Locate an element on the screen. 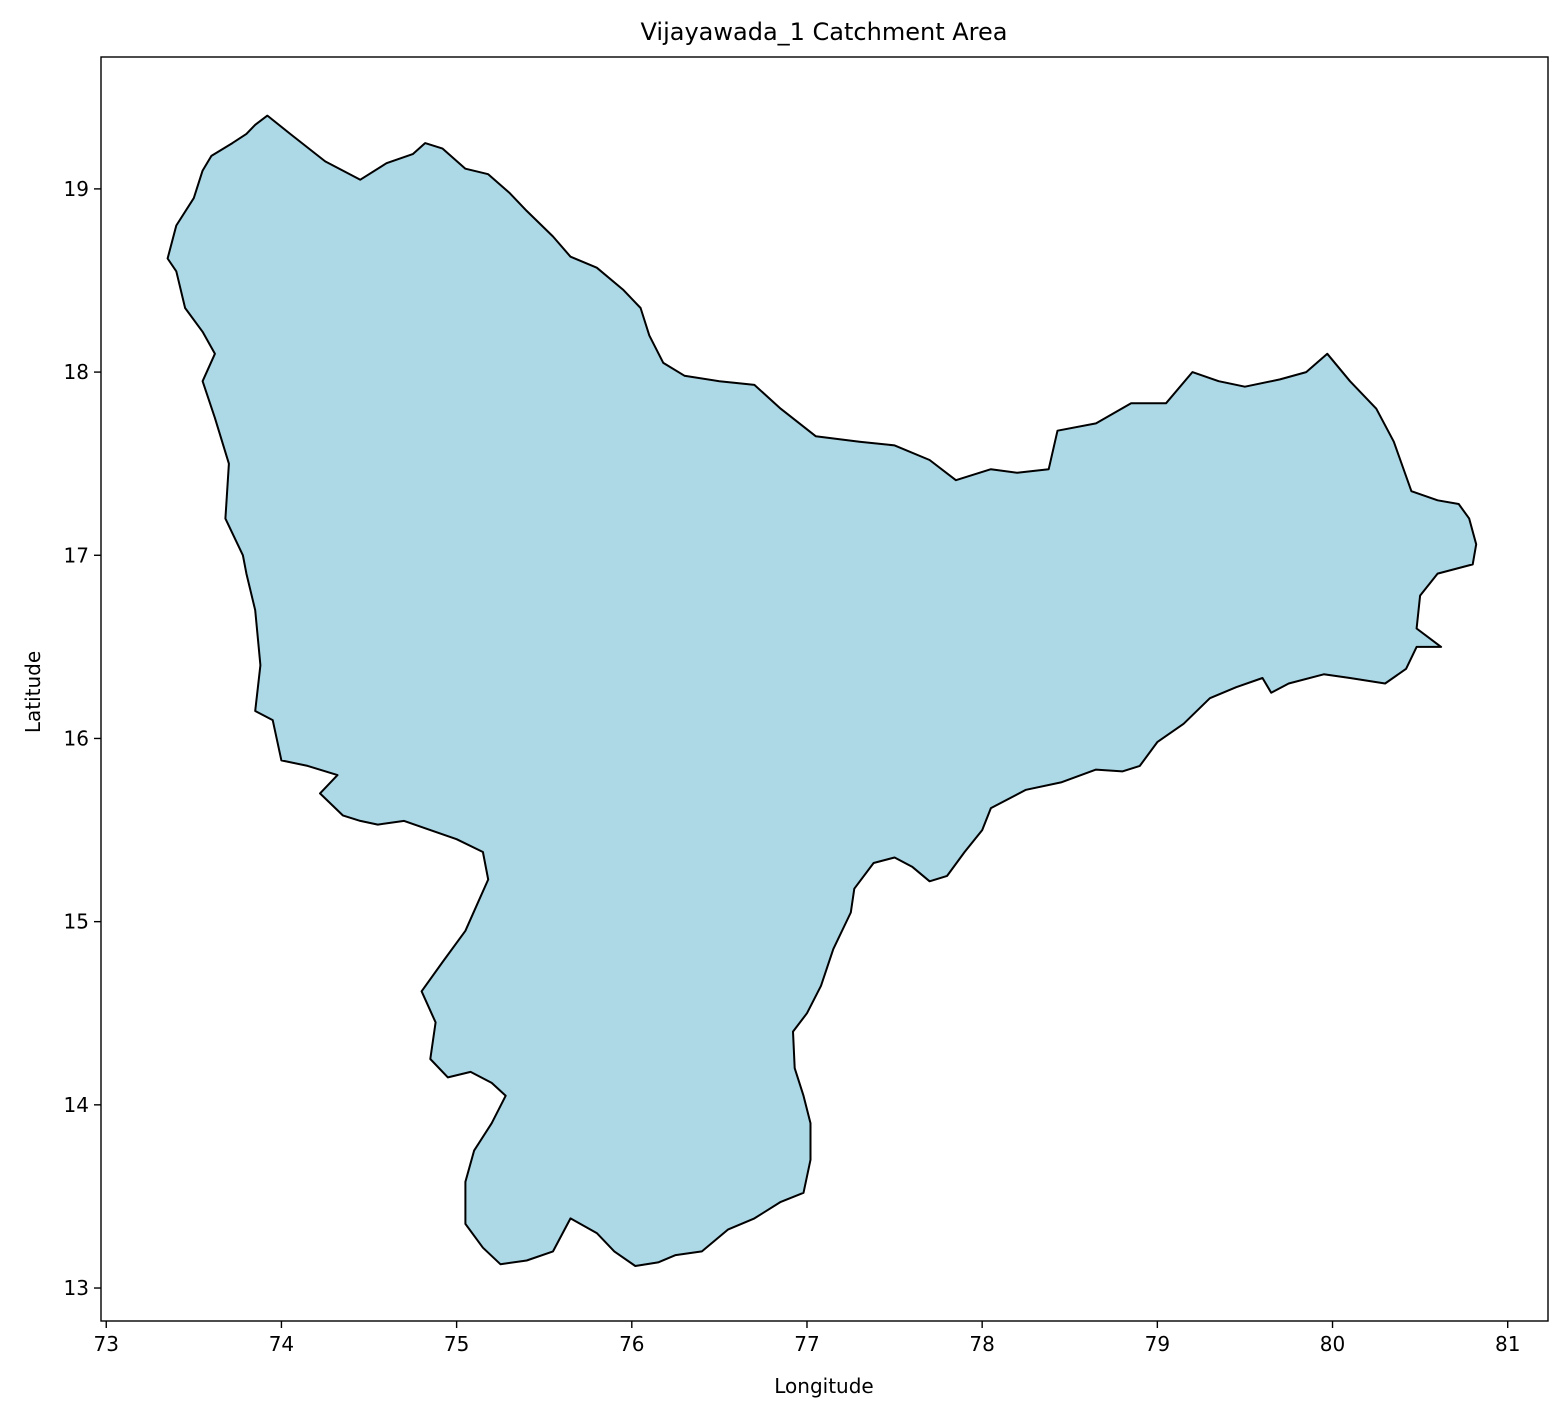  y-axis-ticks: 13 14 15 16 17 18 19 is located at coordinates (82, 738).